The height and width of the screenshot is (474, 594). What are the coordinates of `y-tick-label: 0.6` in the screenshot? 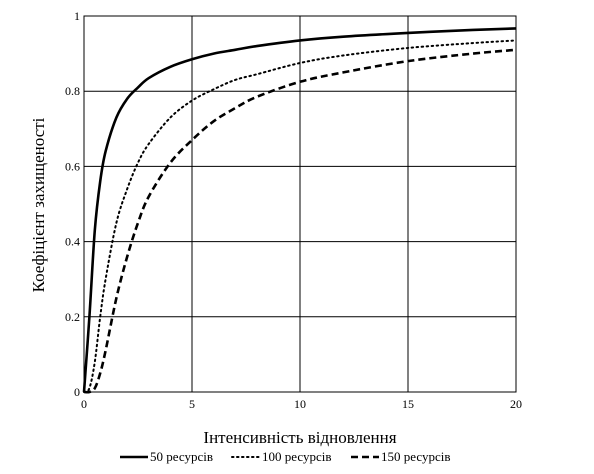 It's located at (72, 166).